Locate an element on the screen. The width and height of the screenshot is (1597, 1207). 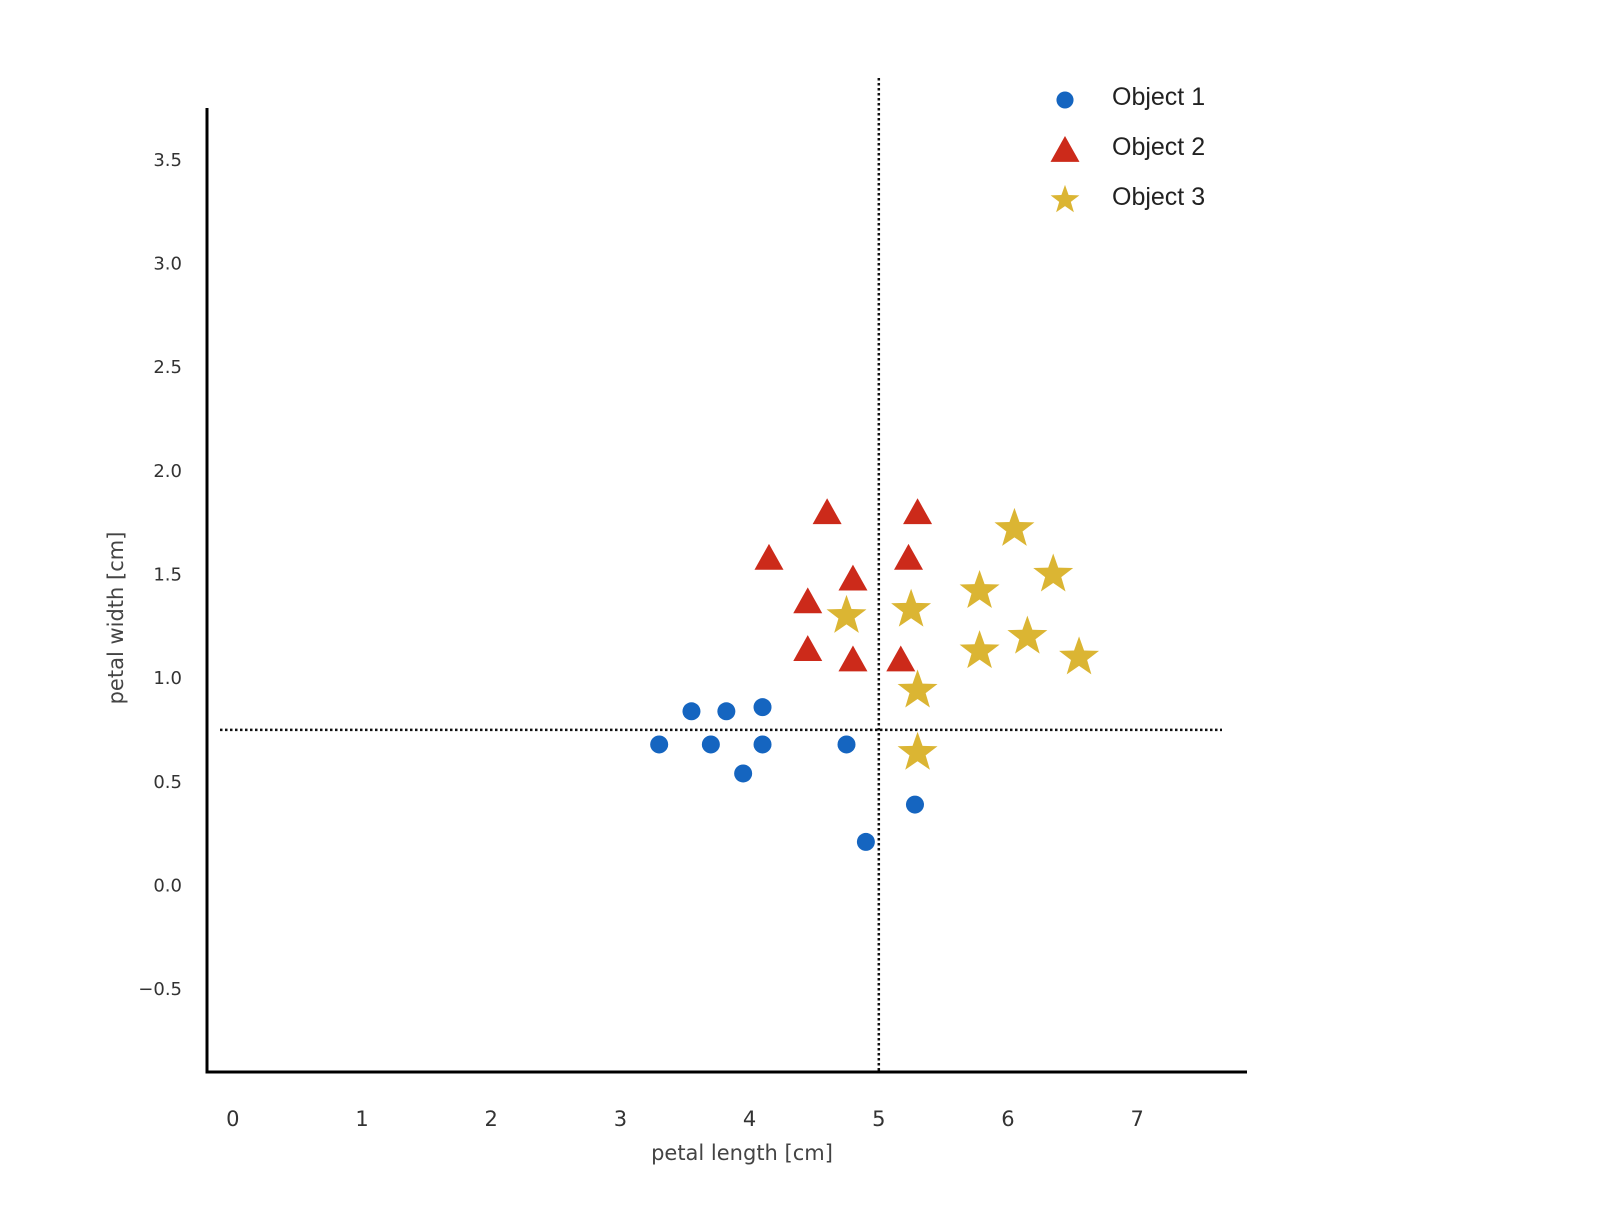
x-tick-label: 7 is located at coordinates (1136, 1119).